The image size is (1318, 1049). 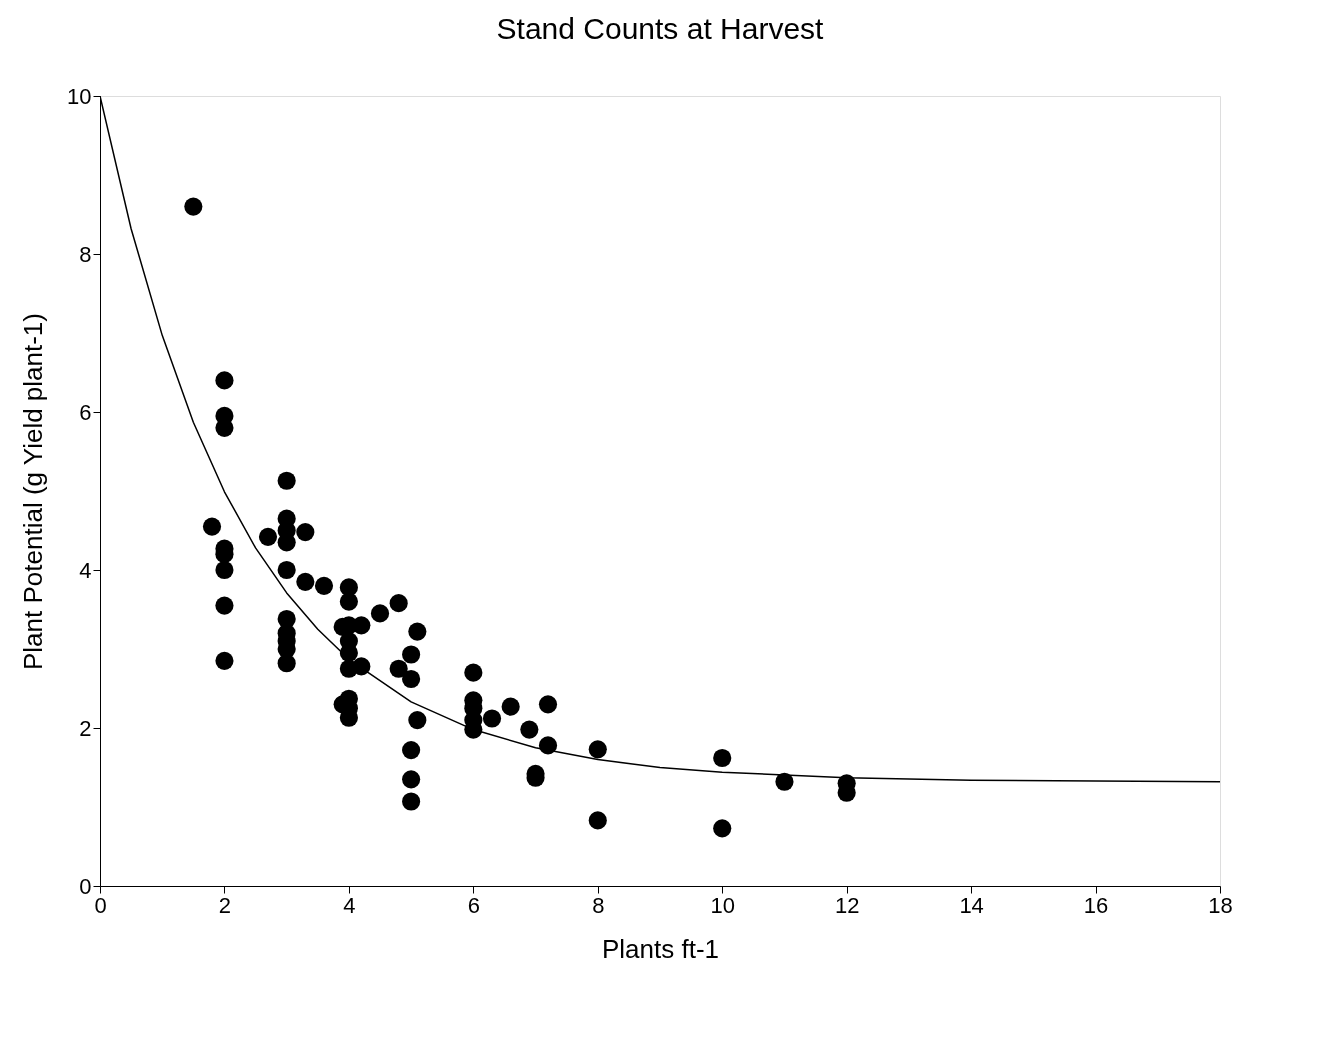 What do you see at coordinates (847, 905) in the screenshot?
I see `x-tick-label: 12` at bounding box center [847, 905].